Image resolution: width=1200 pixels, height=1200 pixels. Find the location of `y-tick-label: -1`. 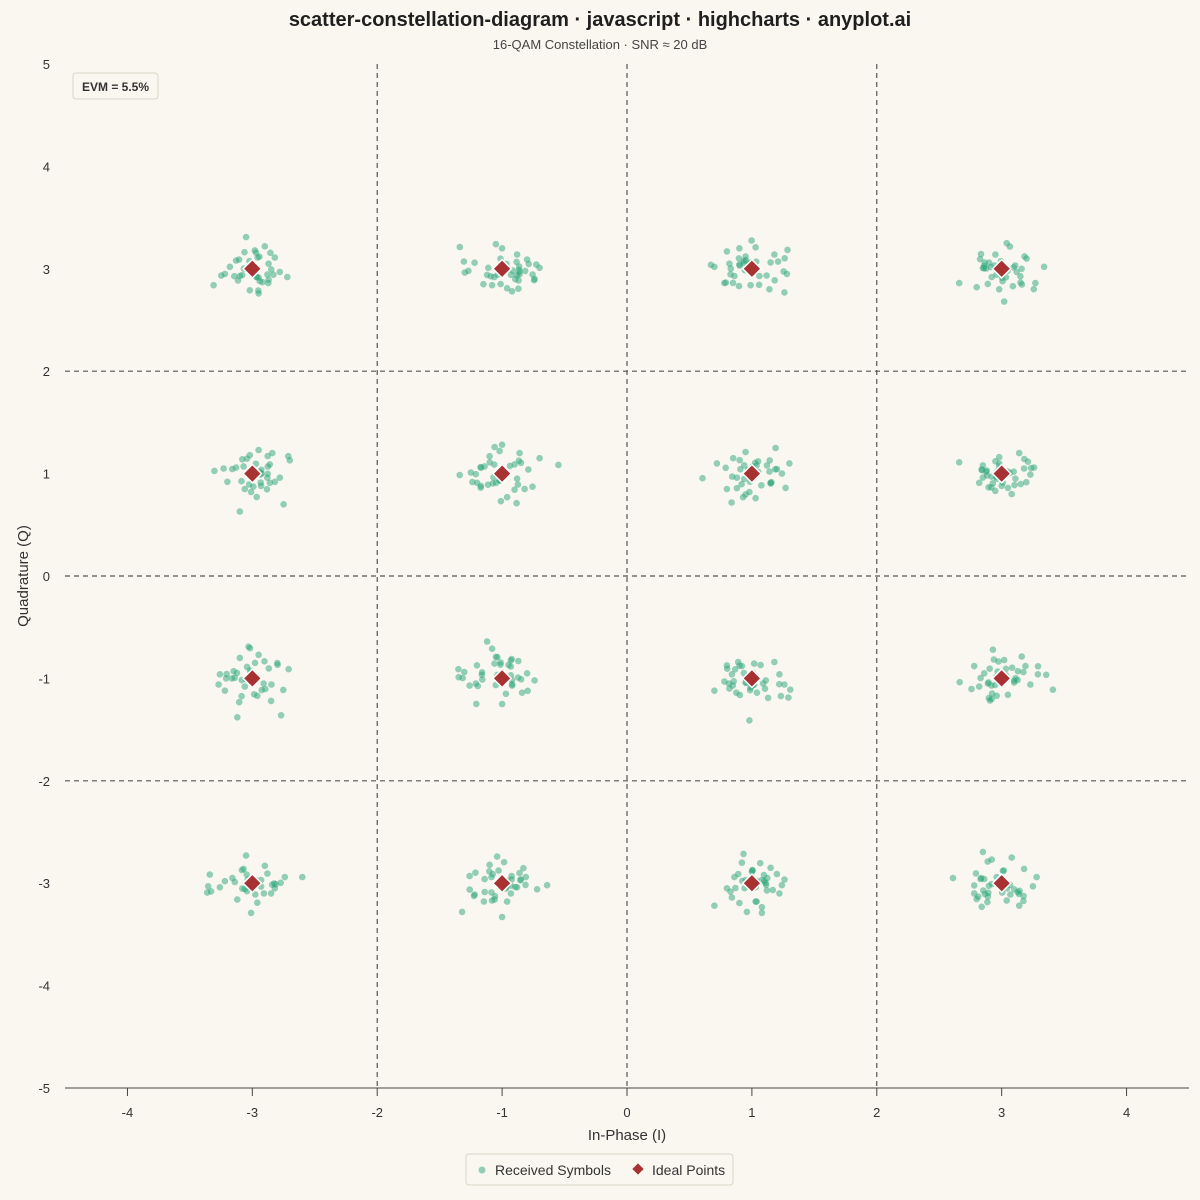

y-tick-label: -1 is located at coordinates (44, 678).